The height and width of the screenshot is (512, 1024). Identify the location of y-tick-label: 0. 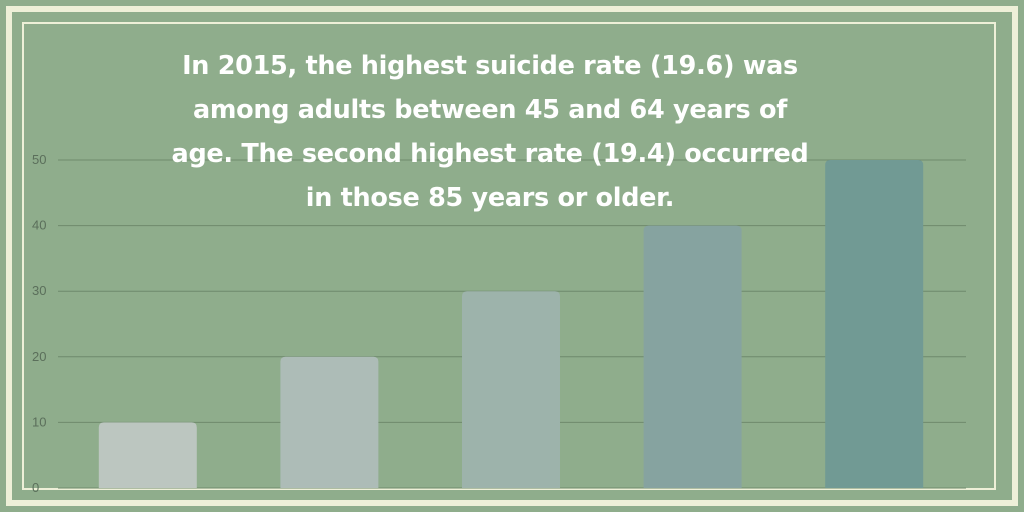
(35, 487).